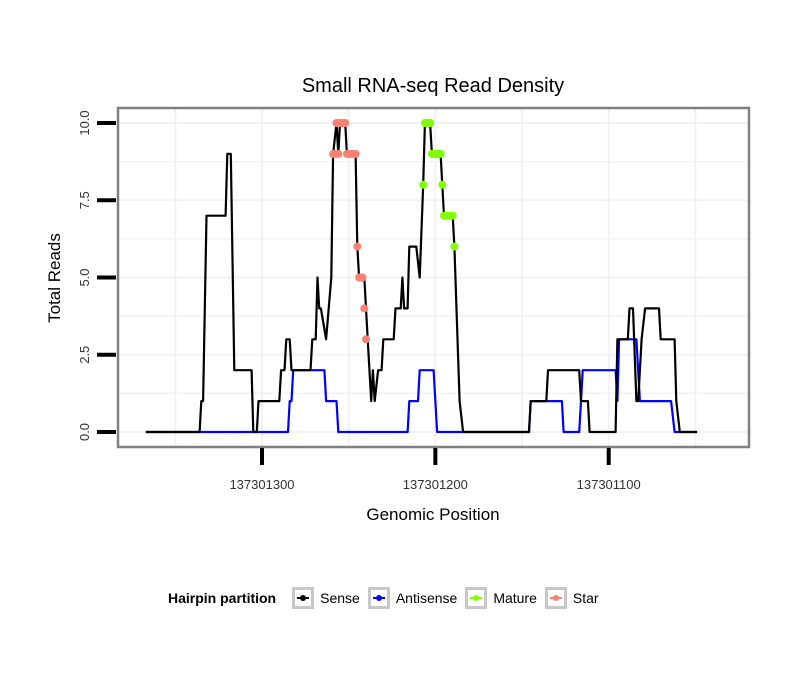  I want to click on y-tick-label: 5.0, so click(84, 277).